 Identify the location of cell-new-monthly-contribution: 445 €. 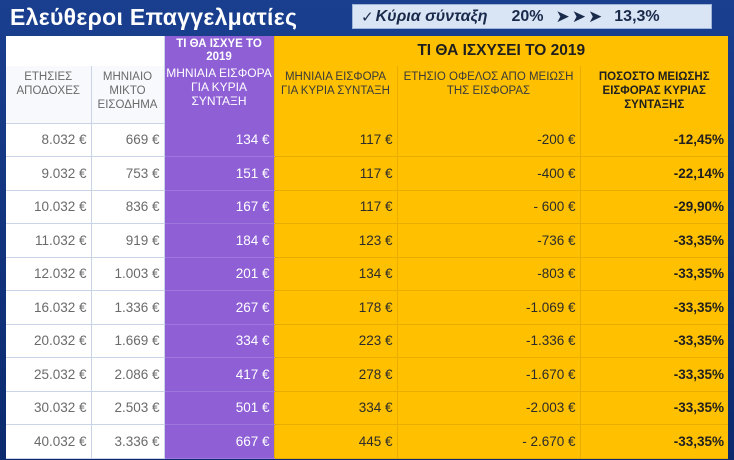
(335, 441).